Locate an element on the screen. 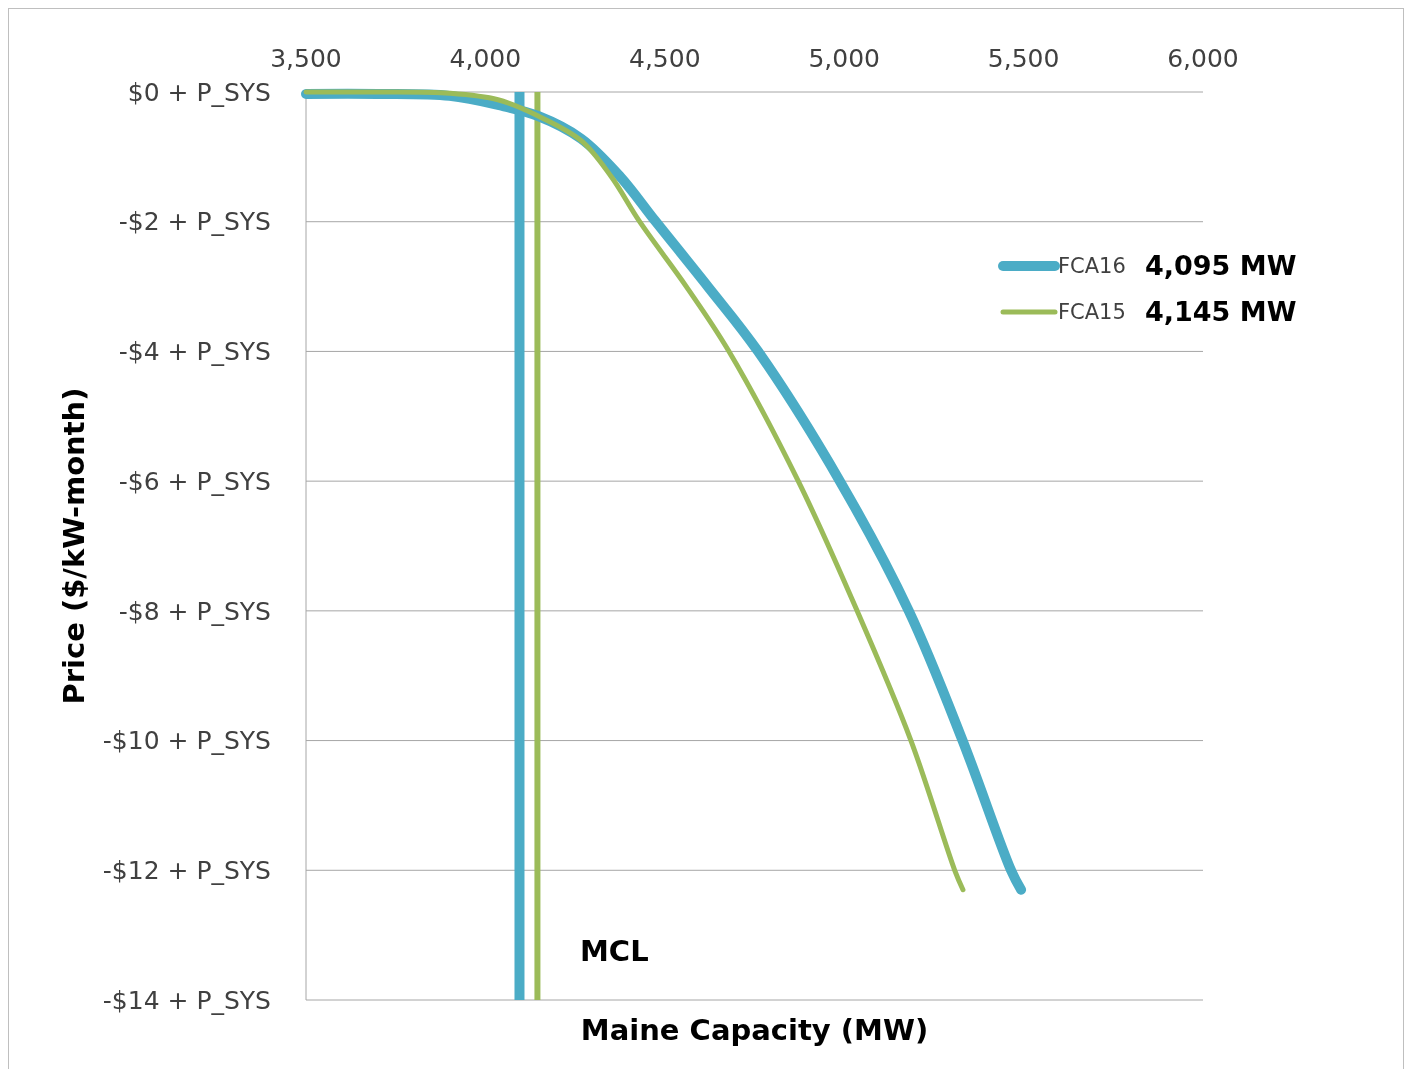 Image resolution: width=1412 pixels, height=1069 pixels. y-tick-label: $0 + P_SYS is located at coordinates (199, 92).